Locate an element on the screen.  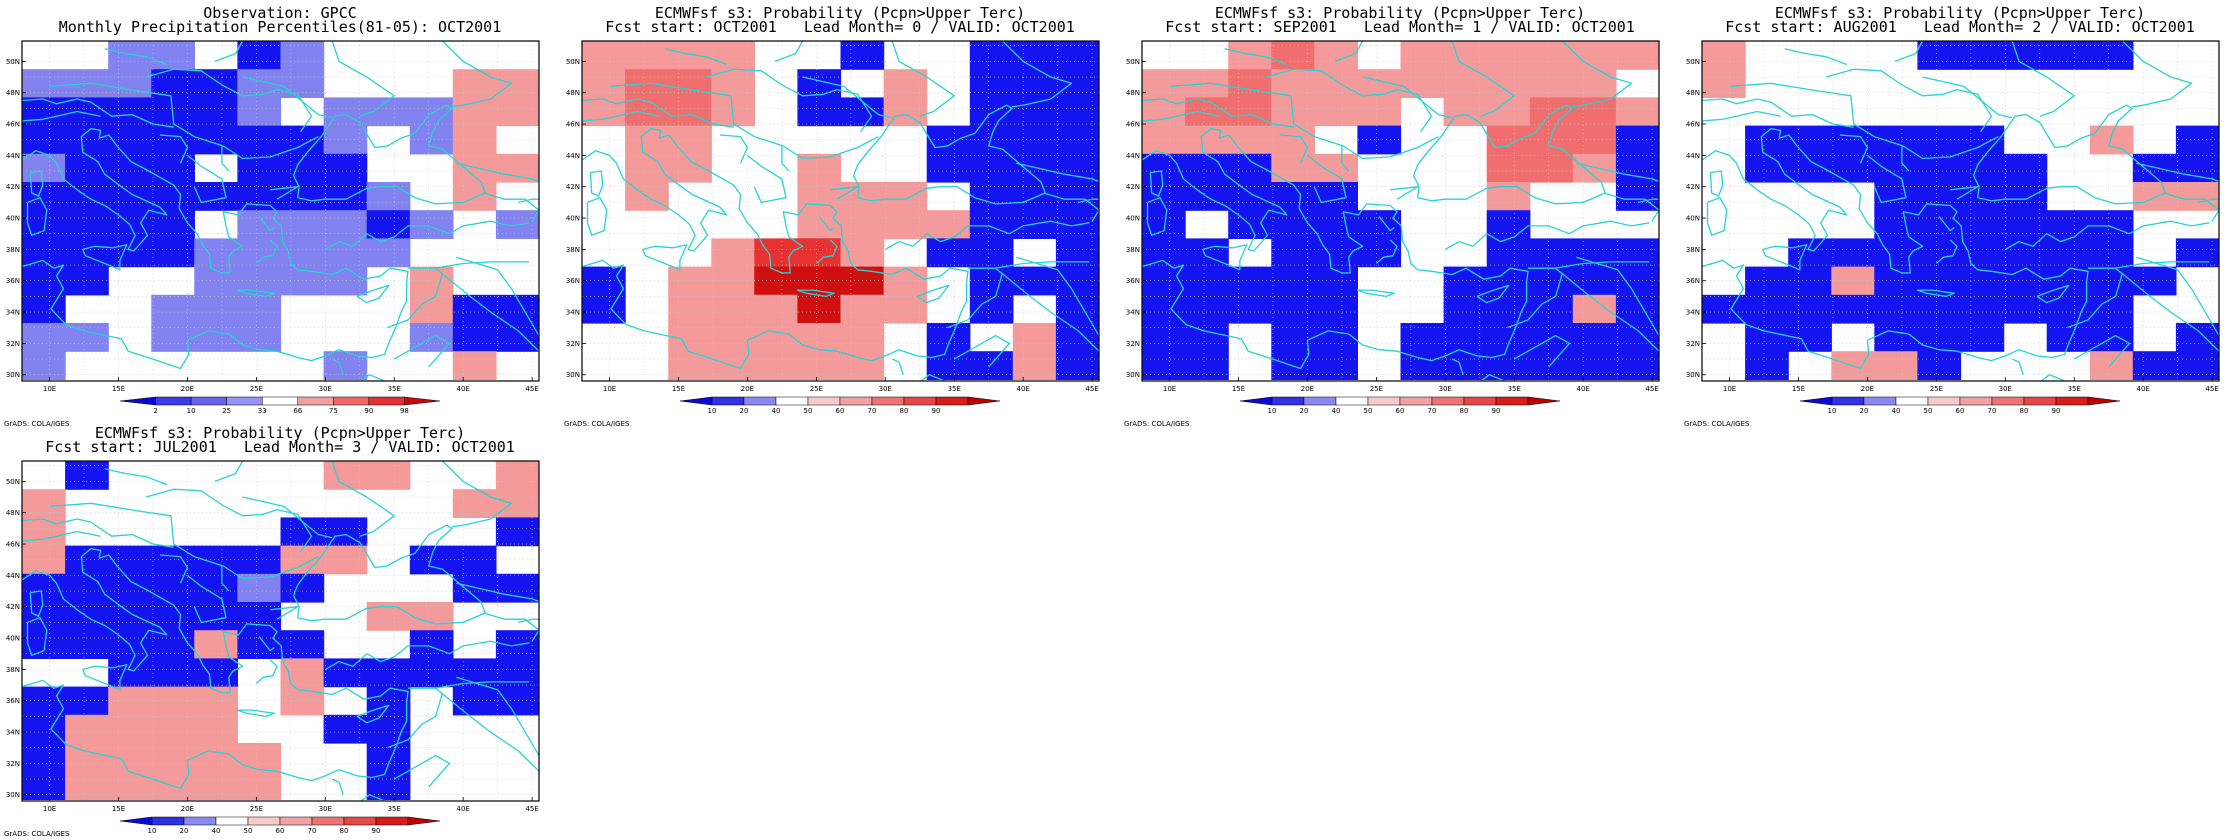
lat-tick-label: 48N is located at coordinates (1133, 93).